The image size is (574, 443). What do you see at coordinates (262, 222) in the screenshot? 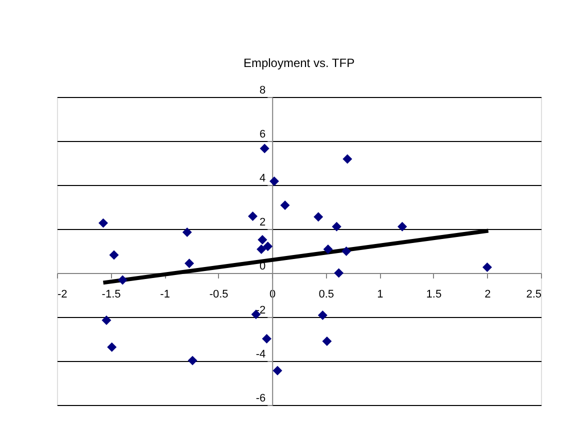
I see `y-tick-label: 2` at bounding box center [262, 222].